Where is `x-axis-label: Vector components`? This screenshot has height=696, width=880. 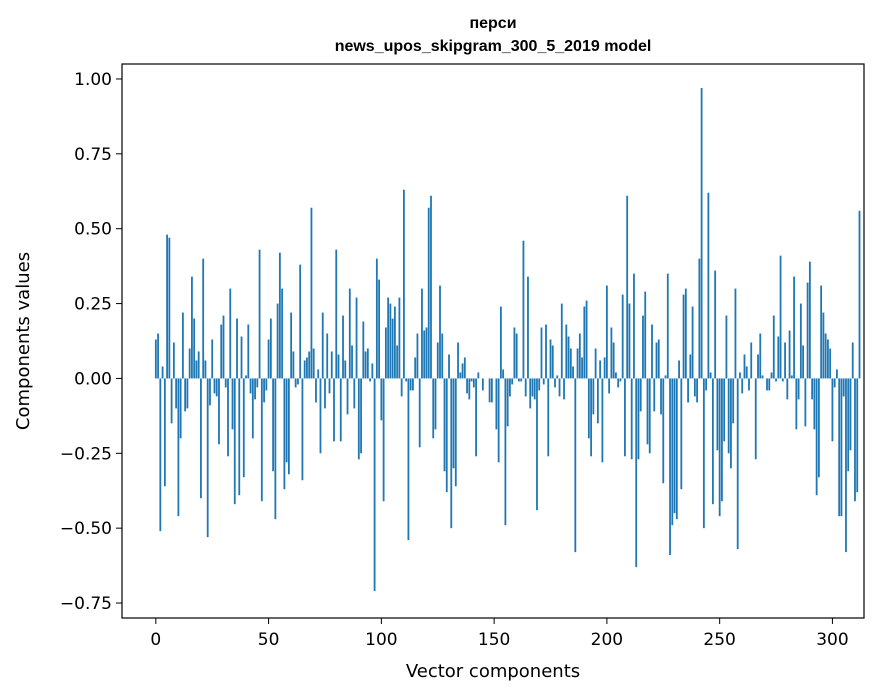
x-axis-label: Vector components is located at coordinates (493, 671).